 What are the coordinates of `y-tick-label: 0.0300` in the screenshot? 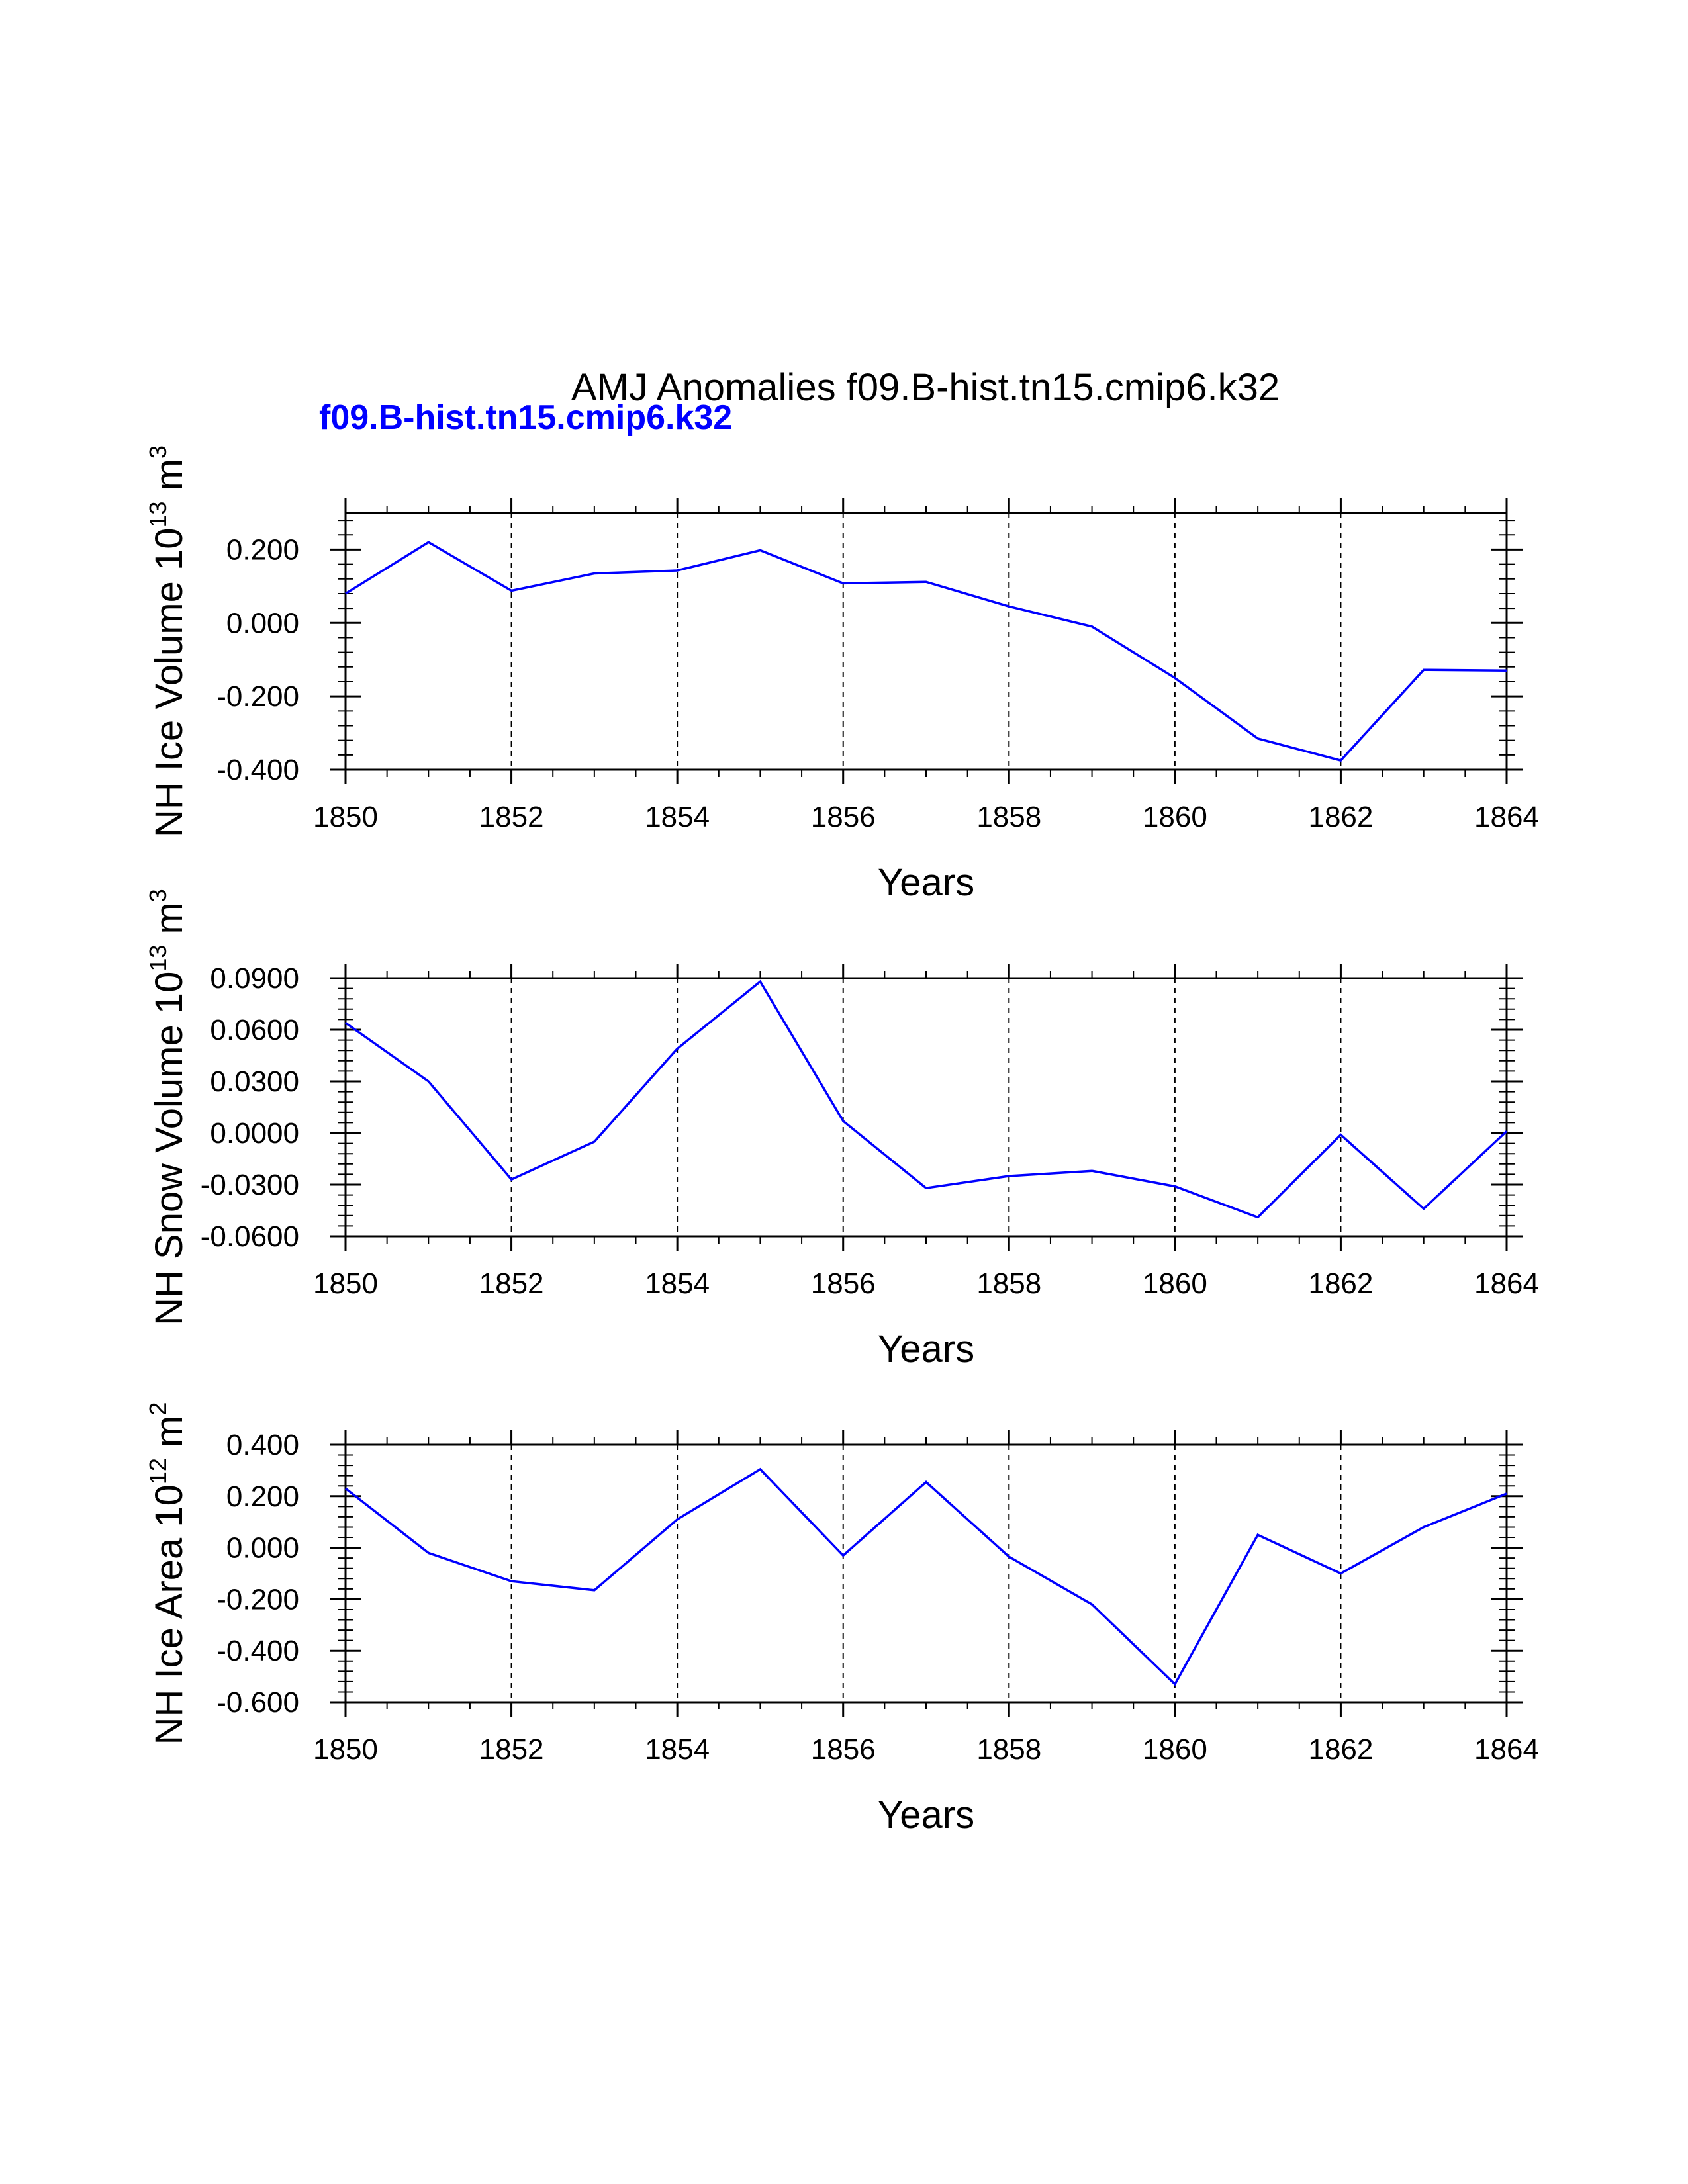 It's located at (254, 1082).